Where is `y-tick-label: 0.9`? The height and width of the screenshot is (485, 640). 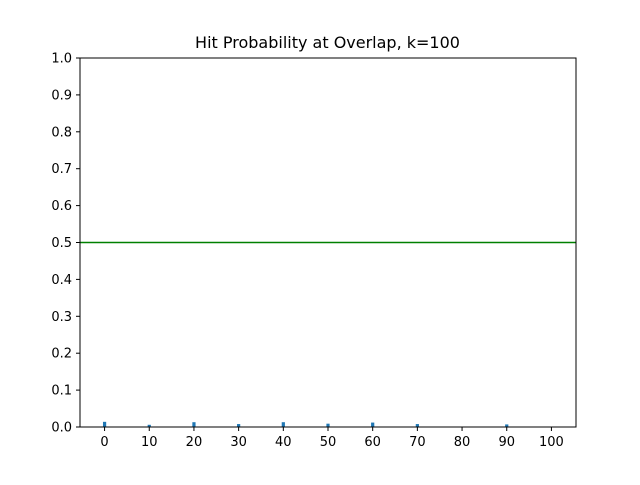
y-tick-label: 0.9 is located at coordinates (61, 95).